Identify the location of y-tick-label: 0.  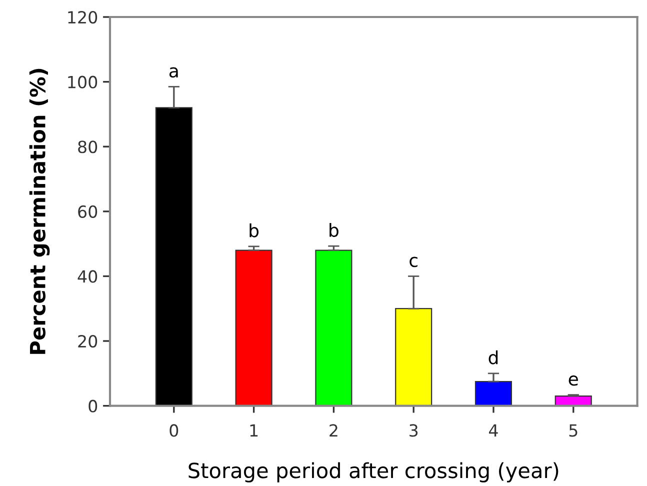
(93, 406).